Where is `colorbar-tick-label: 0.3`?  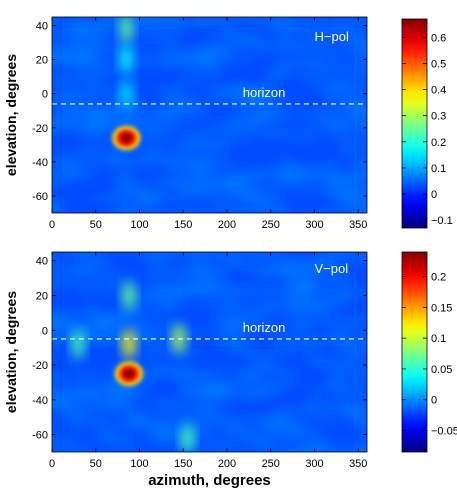
colorbar-tick-label: 0.3 is located at coordinates (438, 117).